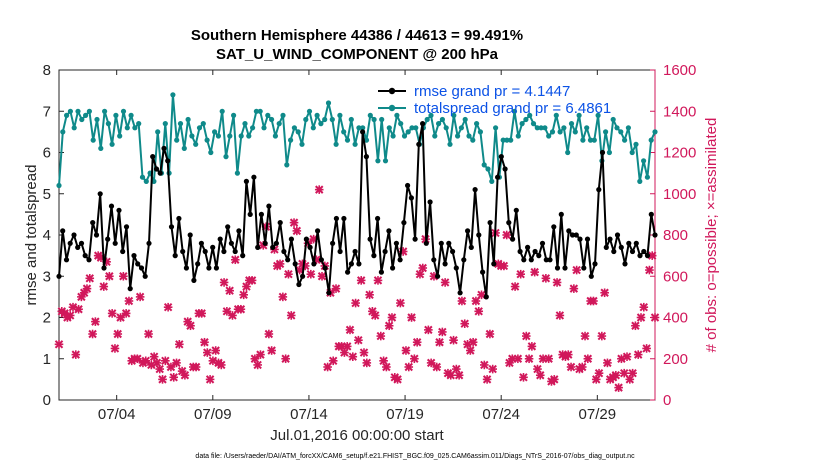 The width and height of the screenshot is (830, 470). I want to click on x-axis-label: Jul.01,2016 00:00:00 start, so click(357, 435).